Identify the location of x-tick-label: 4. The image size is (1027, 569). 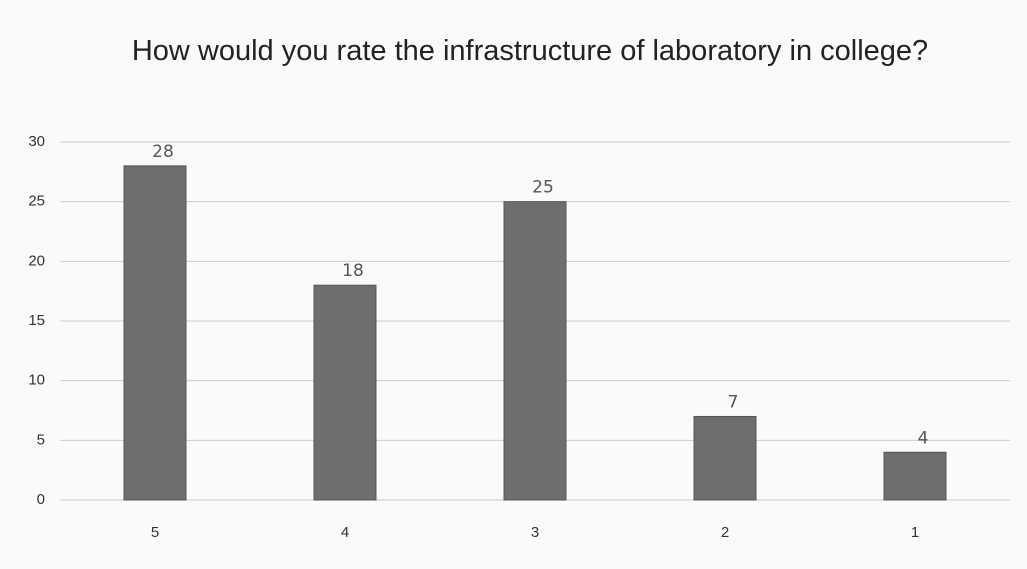
(345, 532).